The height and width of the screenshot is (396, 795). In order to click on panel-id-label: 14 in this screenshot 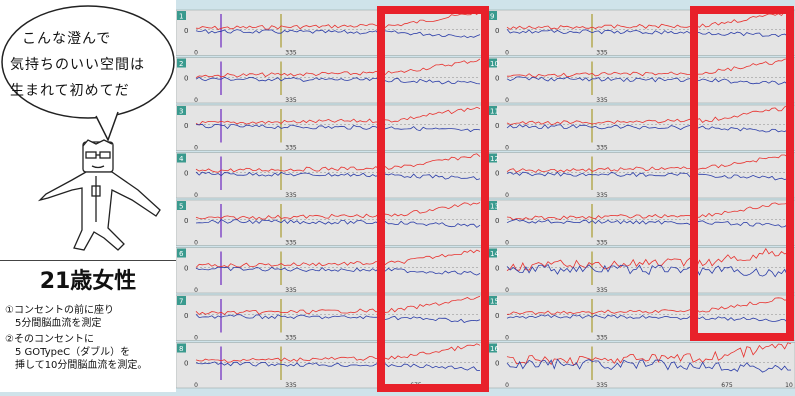, I will do `click(494, 254)`.